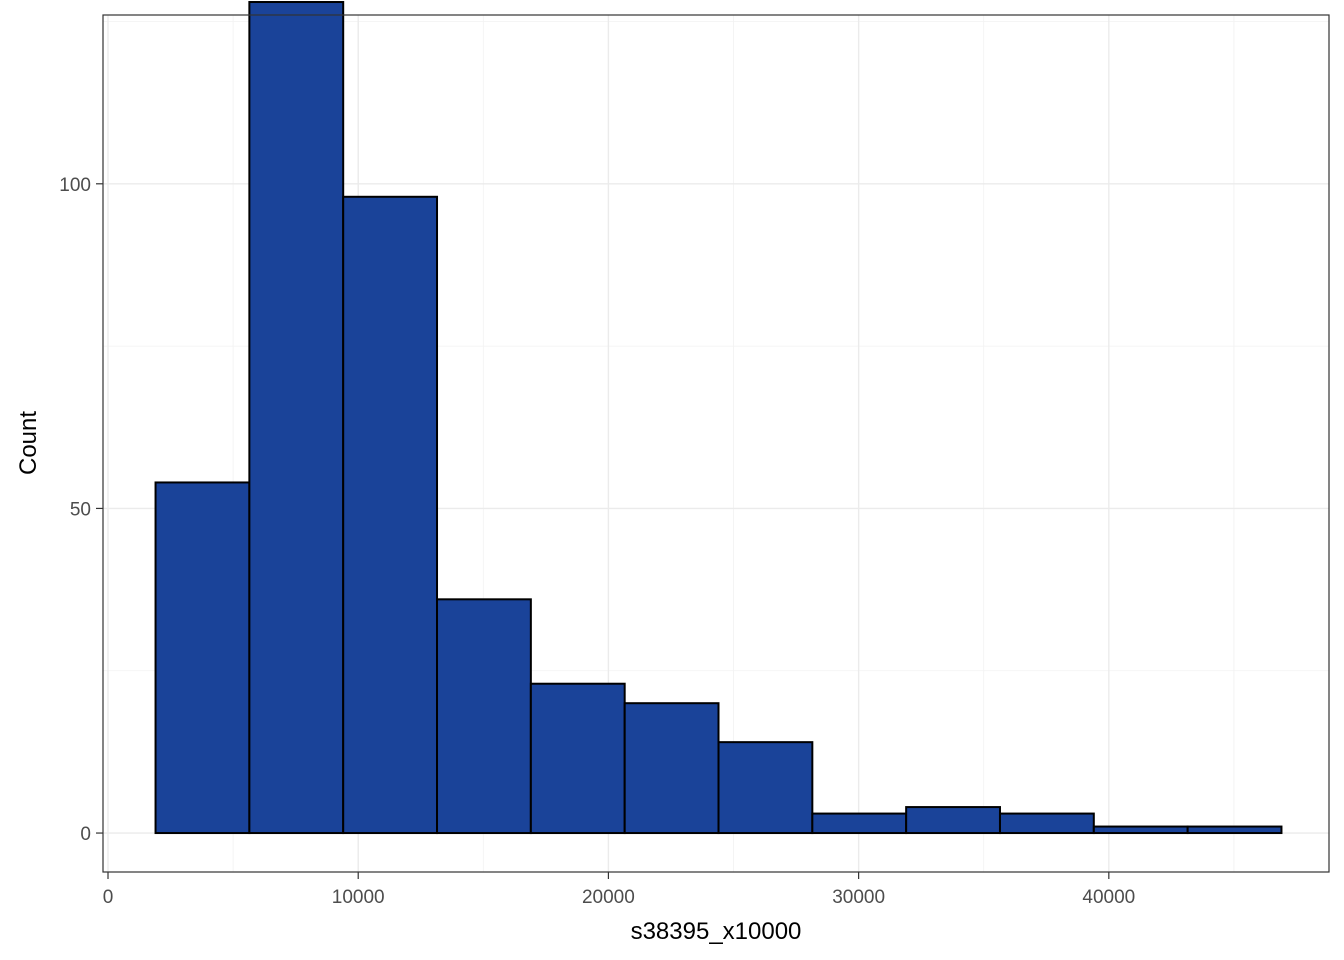 The height and width of the screenshot is (960, 1344). What do you see at coordinates (108, 897) in the screenshot?
I see `x-tick-label: 0` at bounding box center [108, 897].